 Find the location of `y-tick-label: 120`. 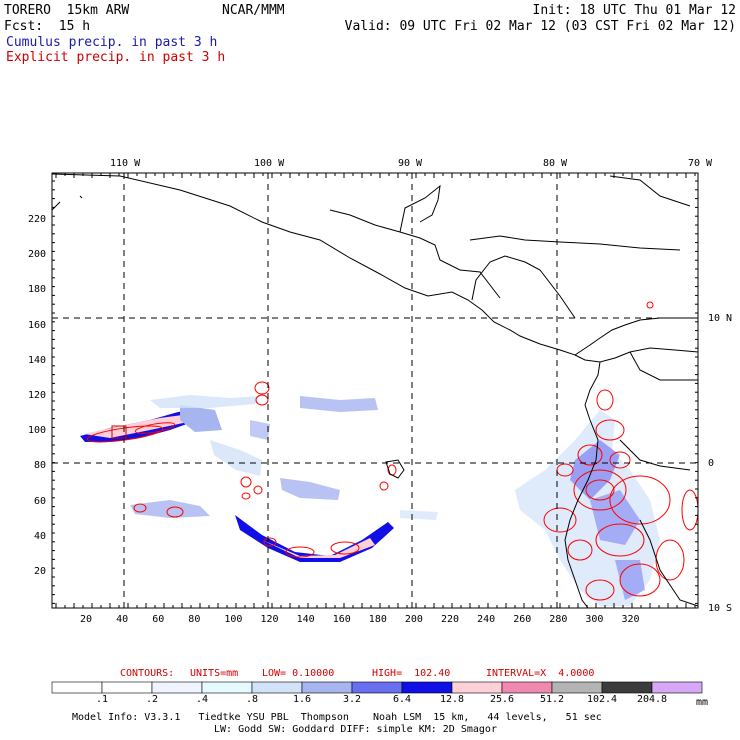

y-tick-label: 120 is located at coordinates (36, 395).